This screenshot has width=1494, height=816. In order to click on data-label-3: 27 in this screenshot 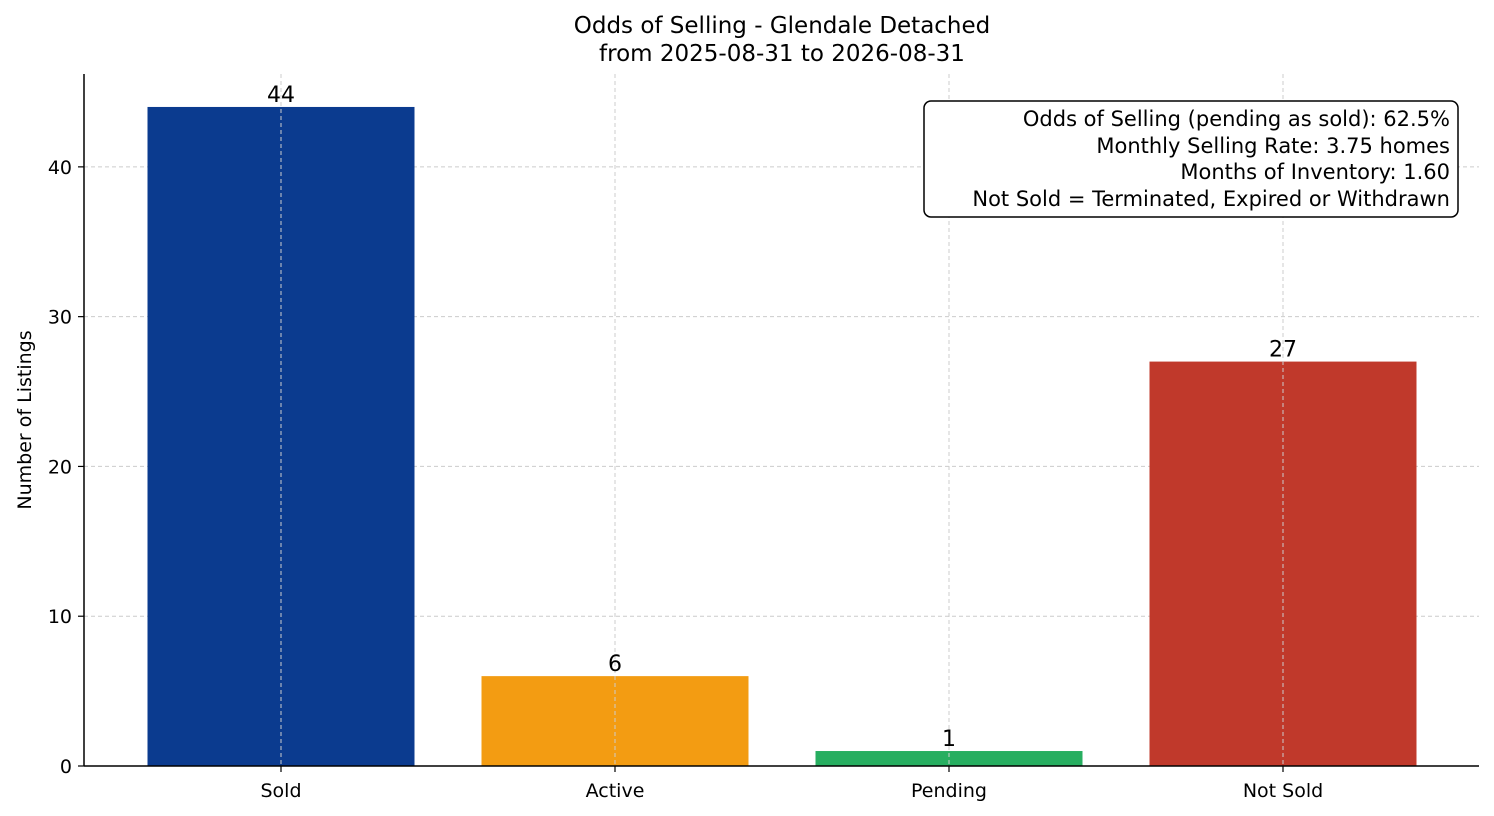, I will do `click(1283, 350)`.